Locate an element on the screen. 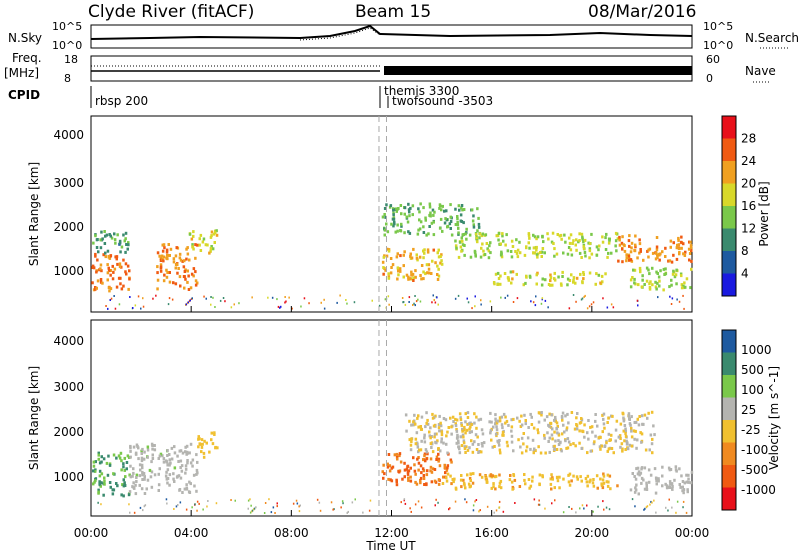  velocity-ytick-4000: 4000 is located at coordinates (68, 341).